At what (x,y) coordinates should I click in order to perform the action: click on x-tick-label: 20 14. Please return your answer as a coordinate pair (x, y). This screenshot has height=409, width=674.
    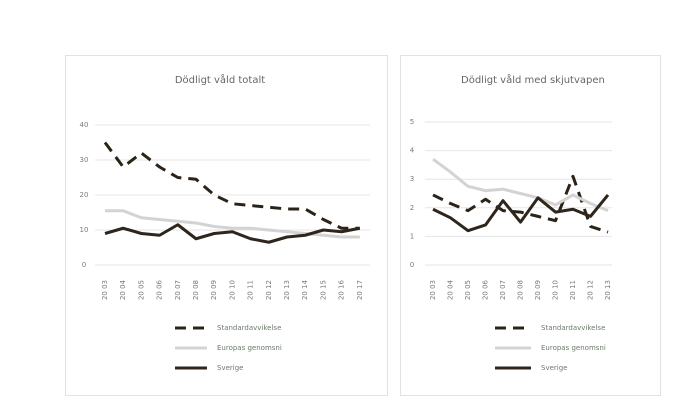
    Looking at the image, I should click on (305, 289).